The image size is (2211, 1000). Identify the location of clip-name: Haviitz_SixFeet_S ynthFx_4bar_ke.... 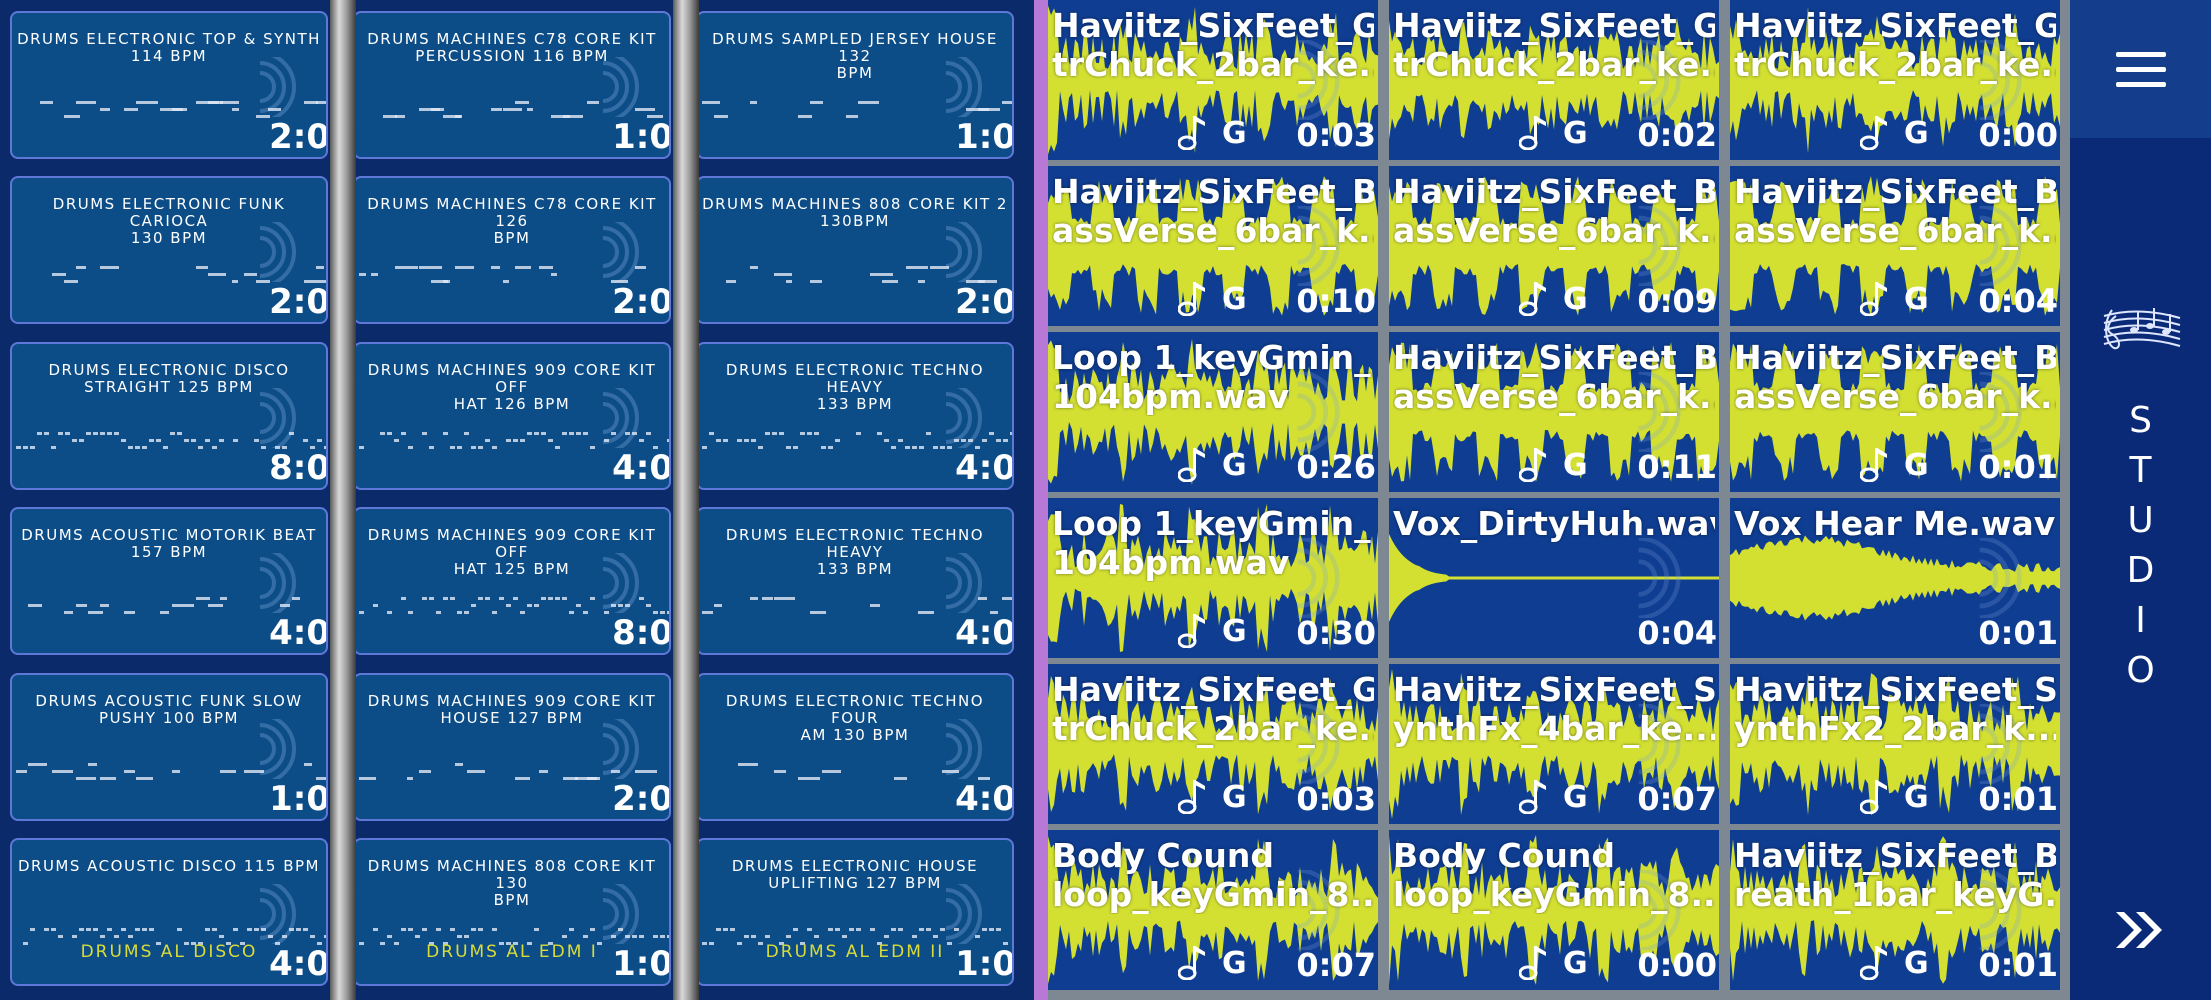
(1554, 709).